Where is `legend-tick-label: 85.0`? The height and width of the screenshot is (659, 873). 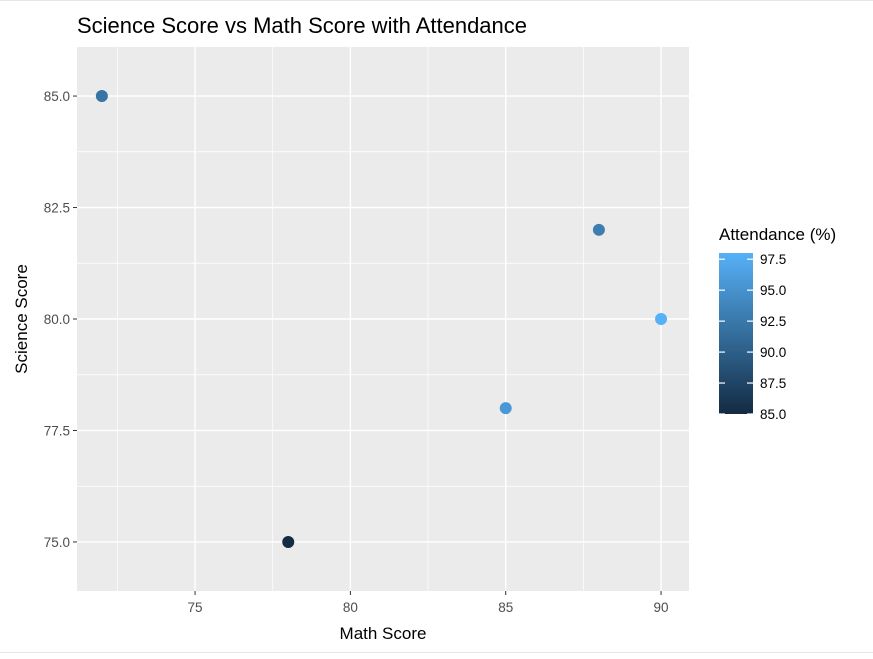
legend-tick-label: 85.0 is located at coordinates (773, 414).